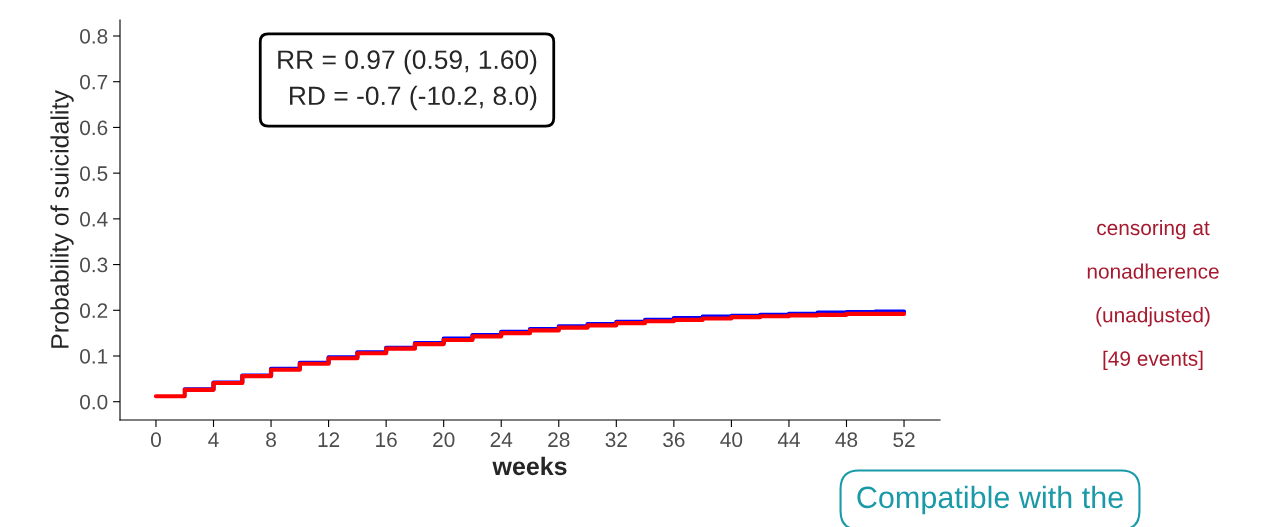 This screenshot has width=1268, height=527. What do you see at coordinates (94, 219) in the screenshot?
I see `y-tick-label: 0.4` at bounding box center [94, 219].